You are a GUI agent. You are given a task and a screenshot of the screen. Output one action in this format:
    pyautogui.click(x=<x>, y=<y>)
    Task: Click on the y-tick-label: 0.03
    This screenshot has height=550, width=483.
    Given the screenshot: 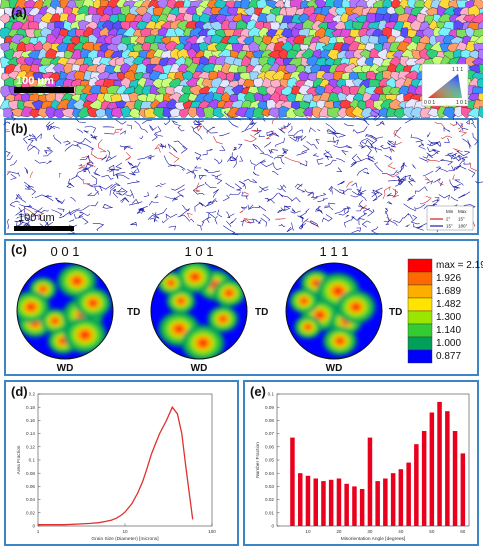 What is the action you would take?
    pyautogui.click(x=269, y=486)
    